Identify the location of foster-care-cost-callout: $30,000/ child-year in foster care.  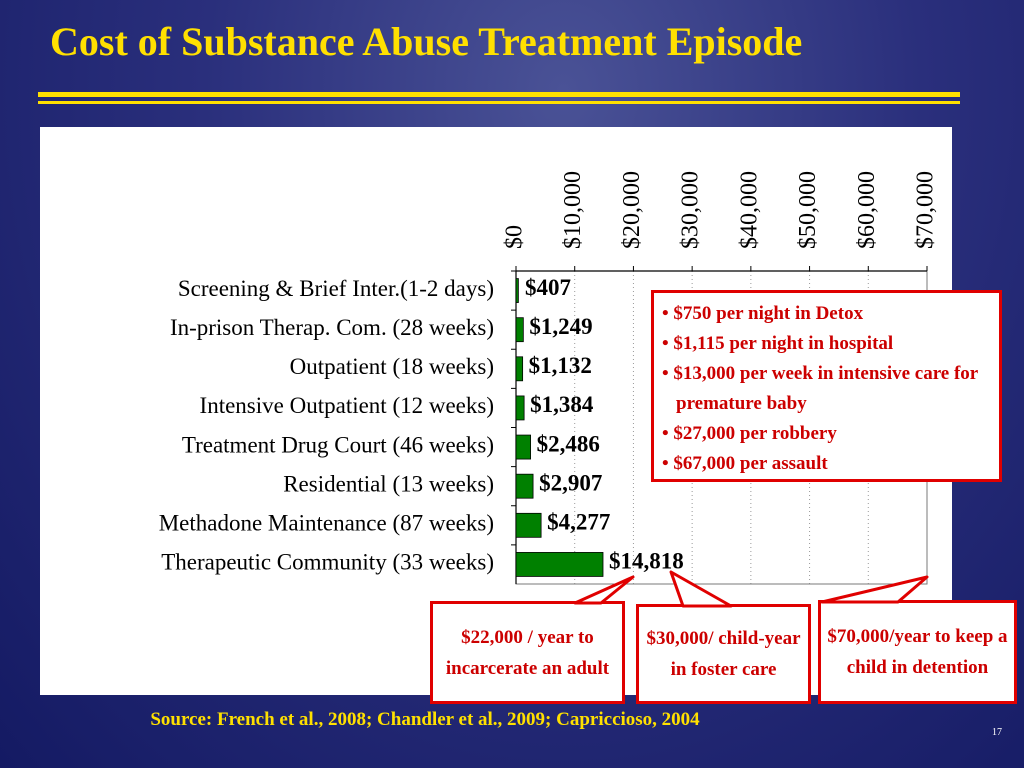
(723, 654).